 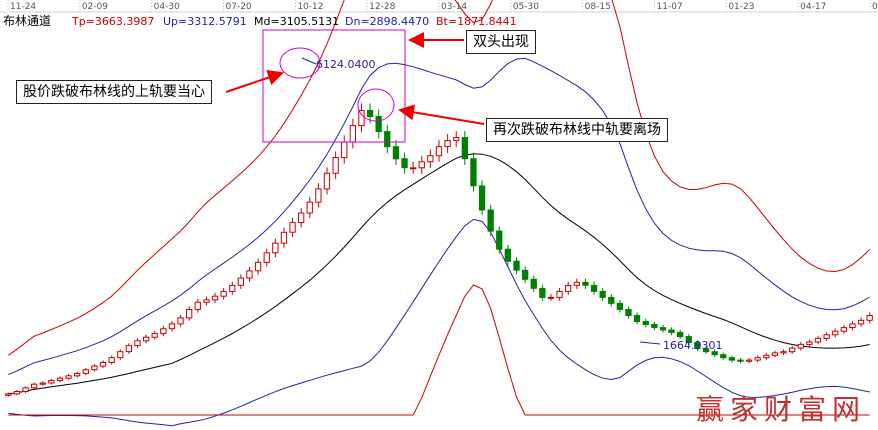 What do you see at coordinates (650, 343) in the screenshot?
I see `low-leader` at bounding box center [650, 343].